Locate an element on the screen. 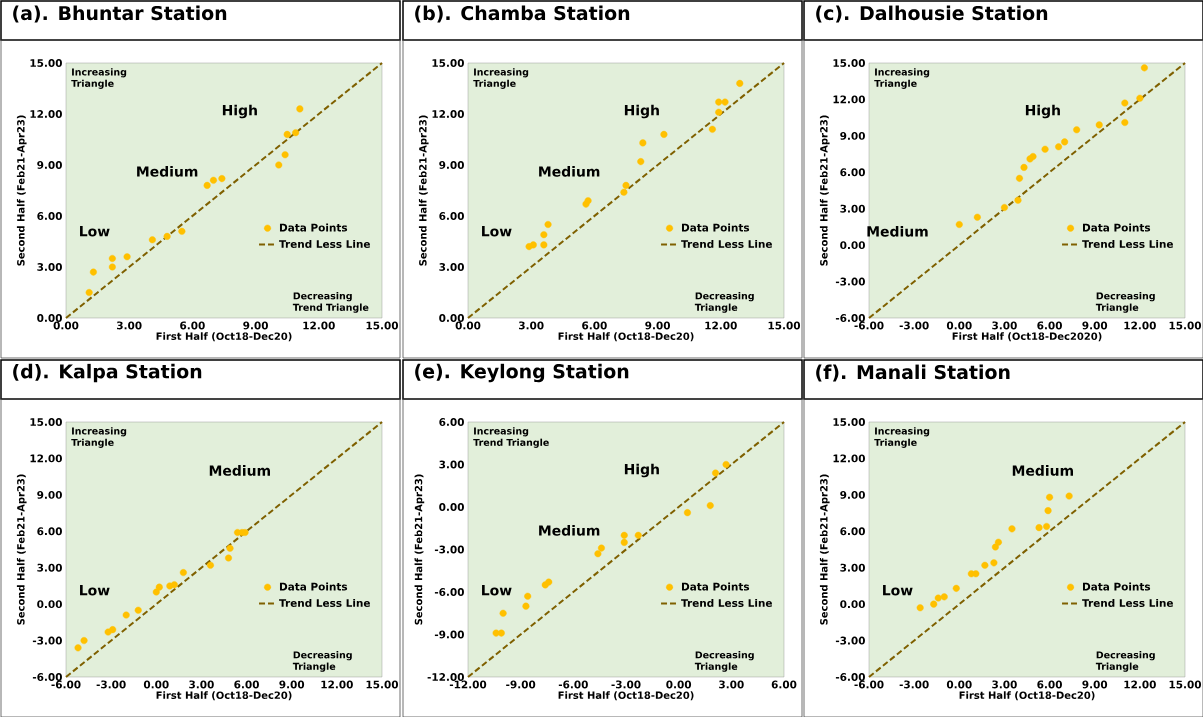 The image size is (1203, 717). chart-title: (d). Kalpa Station is located at coordinates (107, 373).